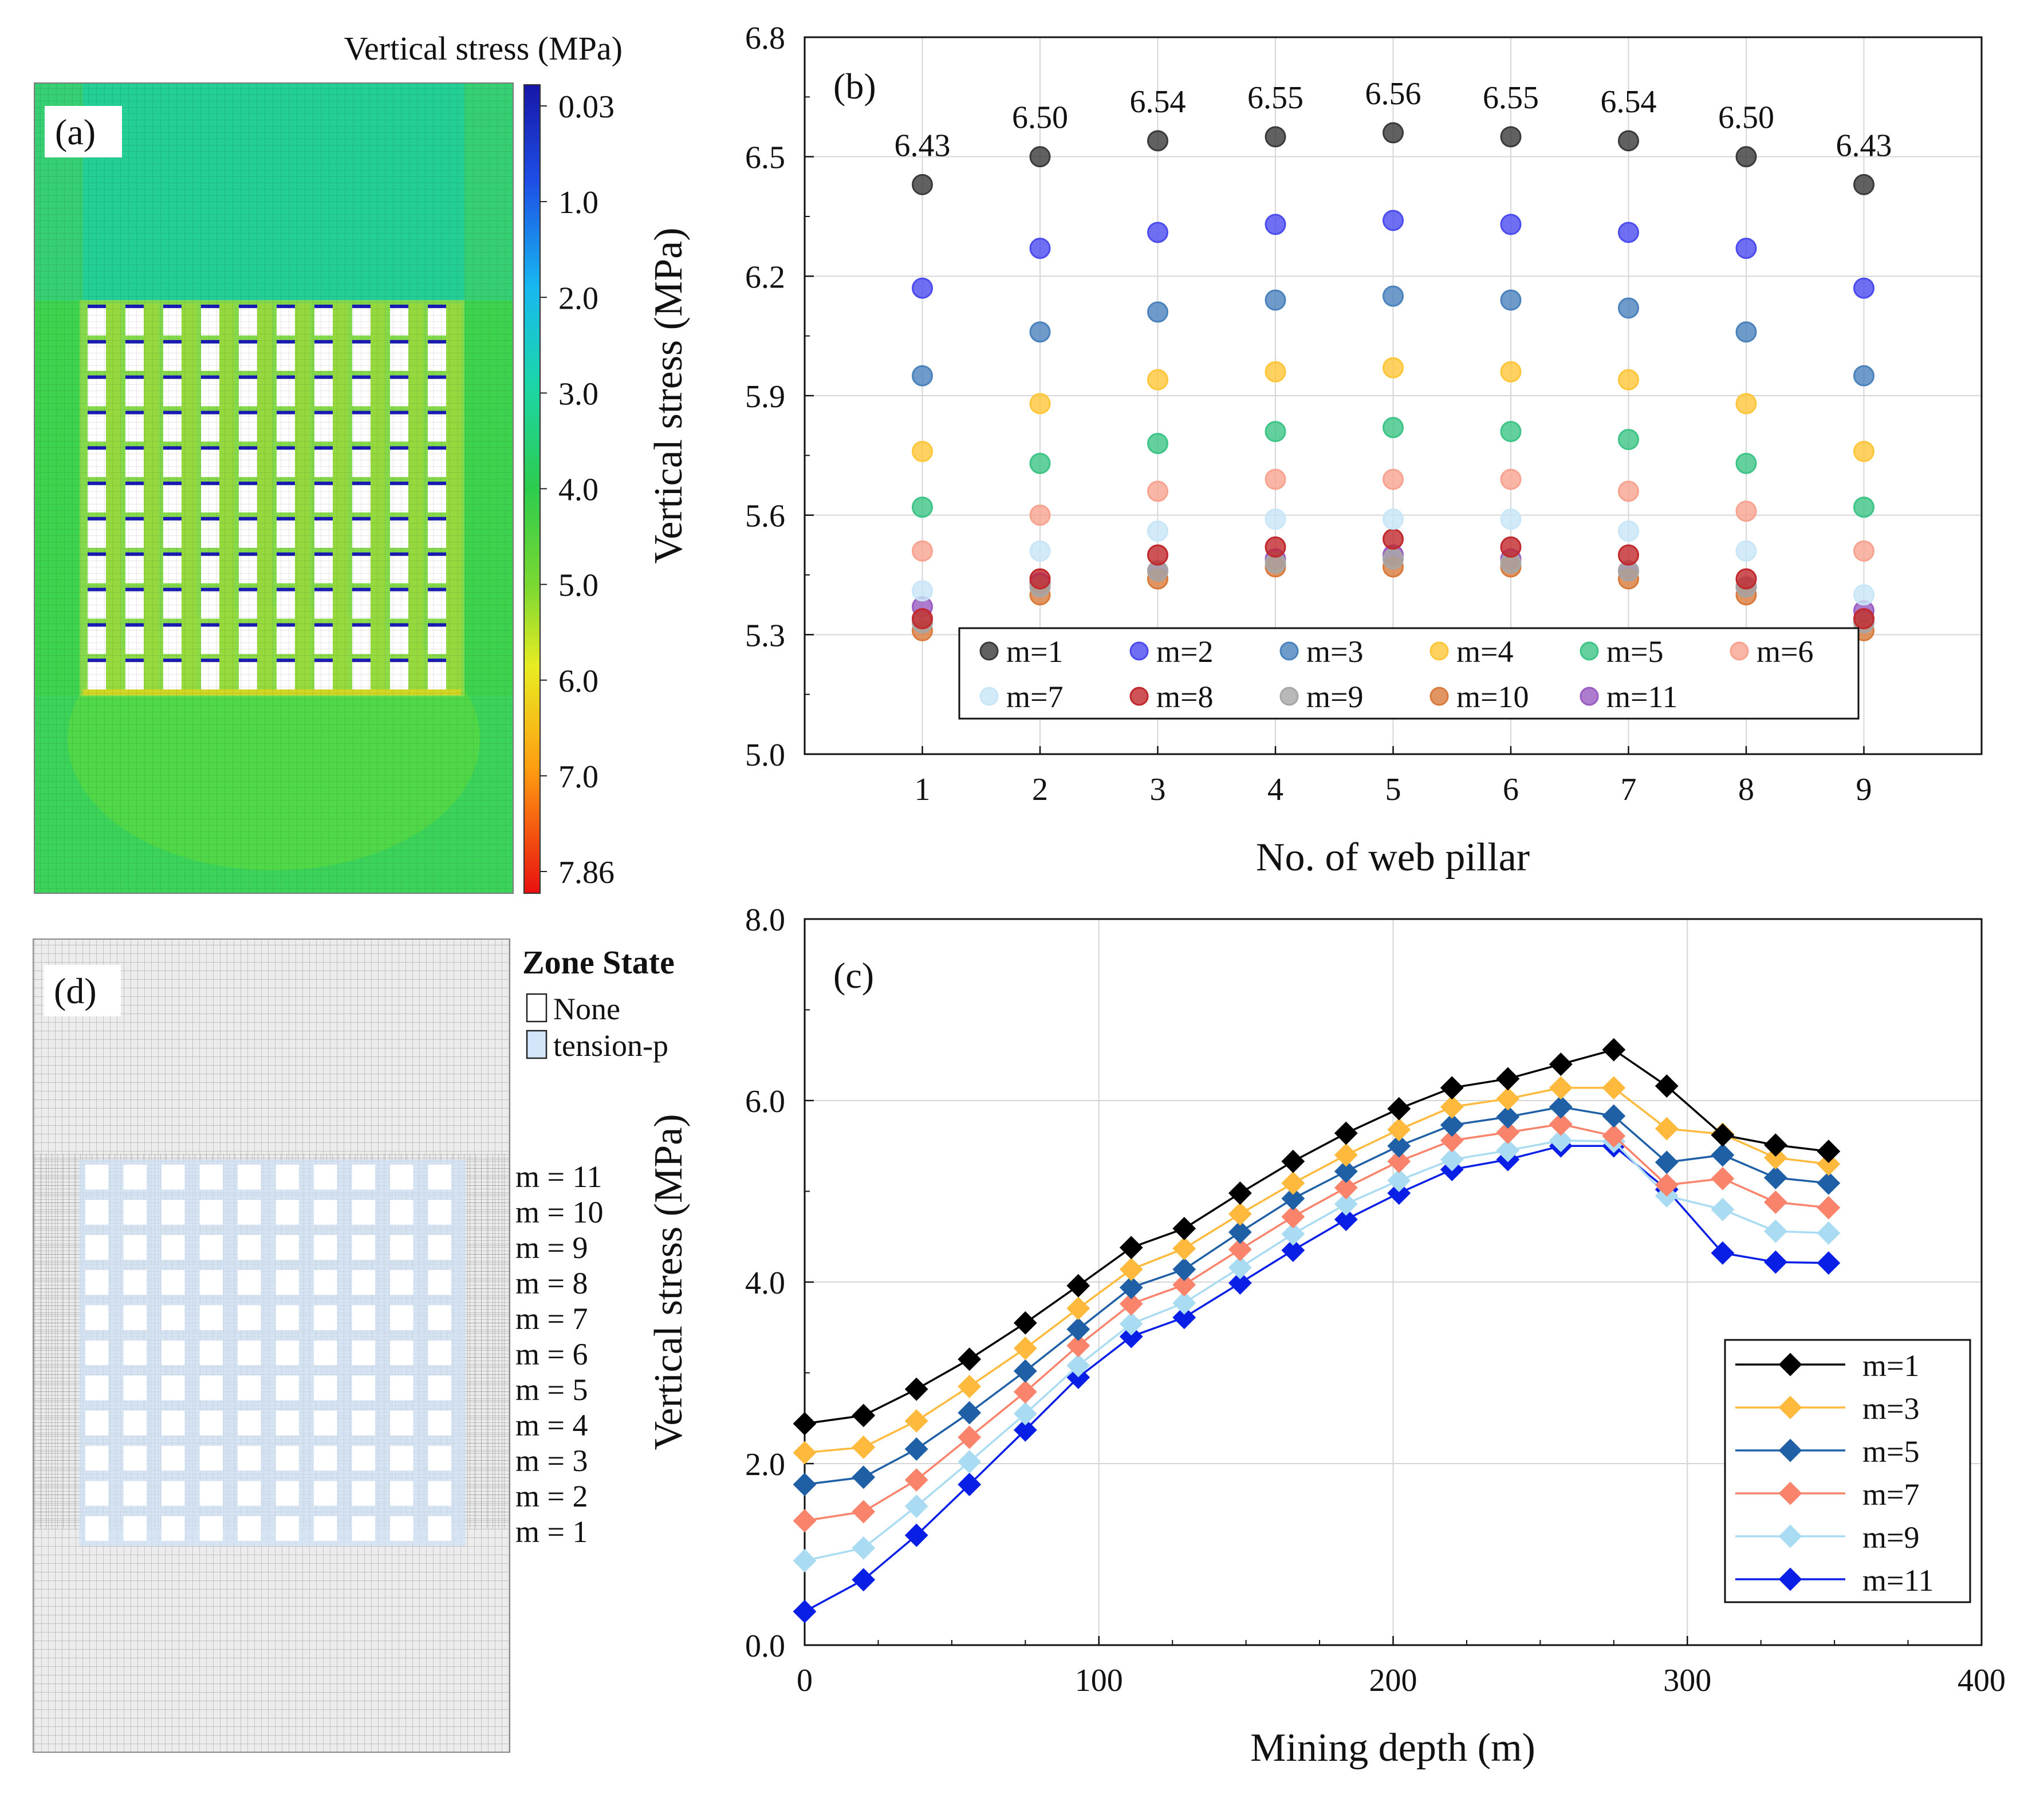 Image resolution: width=2044 pixels, height=1798 pixels. What do you see at coordinates (765, 1283) in the screenshot?
I see `tick-label-y: 4.0` at bounding box center [765, 1283].